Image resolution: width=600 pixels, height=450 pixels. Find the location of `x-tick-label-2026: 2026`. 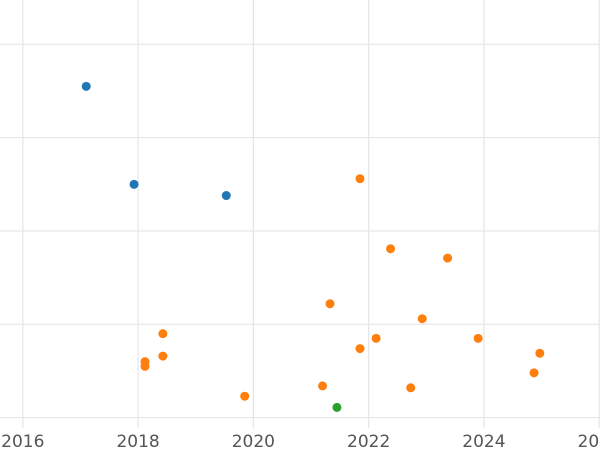

x-tick-label-2026: 2026 is located at coordinates (589, 441).